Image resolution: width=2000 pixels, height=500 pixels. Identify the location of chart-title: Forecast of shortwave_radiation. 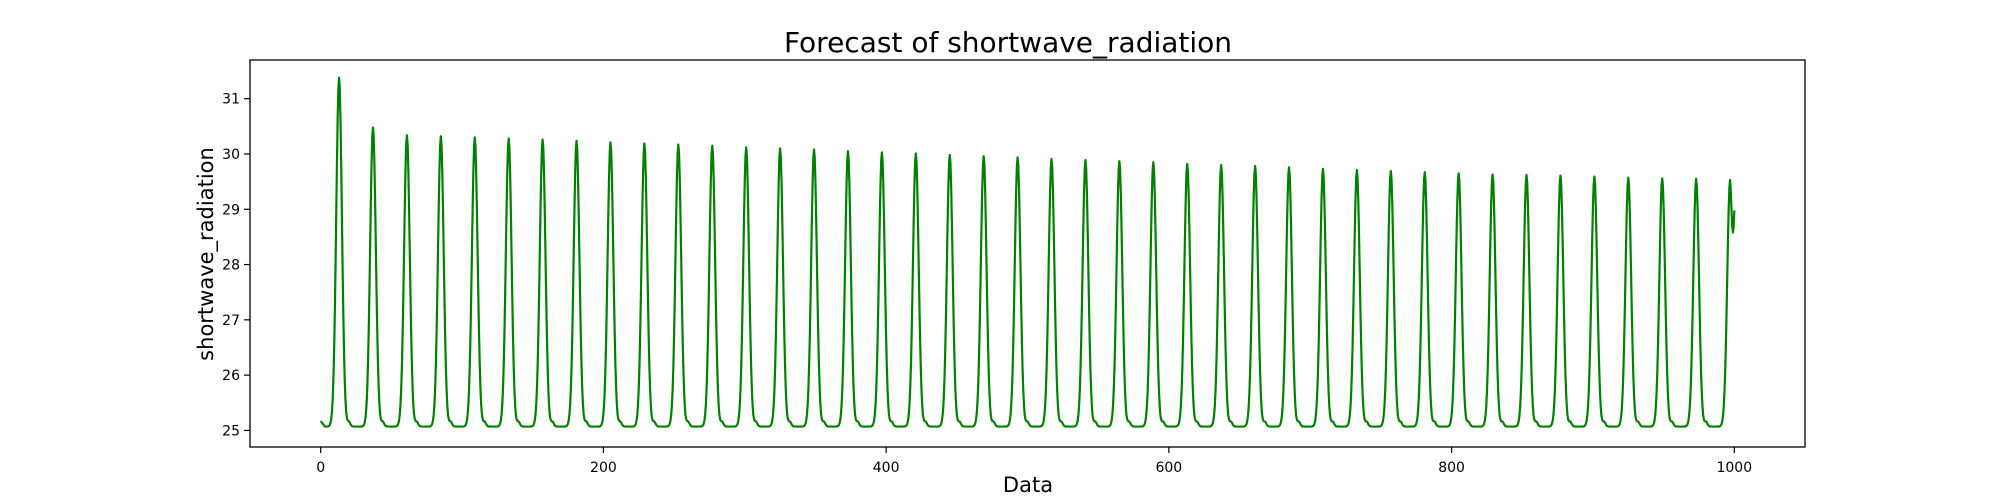
(1008, 42).